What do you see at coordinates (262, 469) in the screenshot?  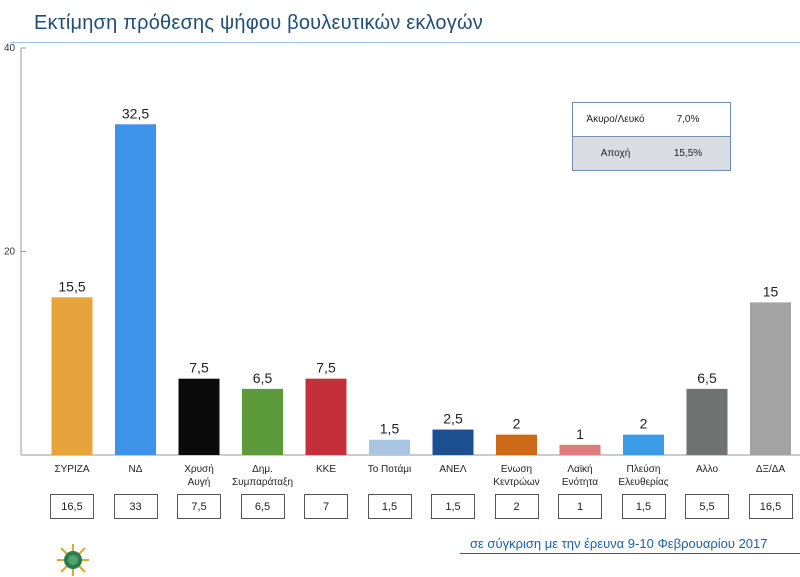 I see `category-label: Δημ.` at bounding box center [262, 469].